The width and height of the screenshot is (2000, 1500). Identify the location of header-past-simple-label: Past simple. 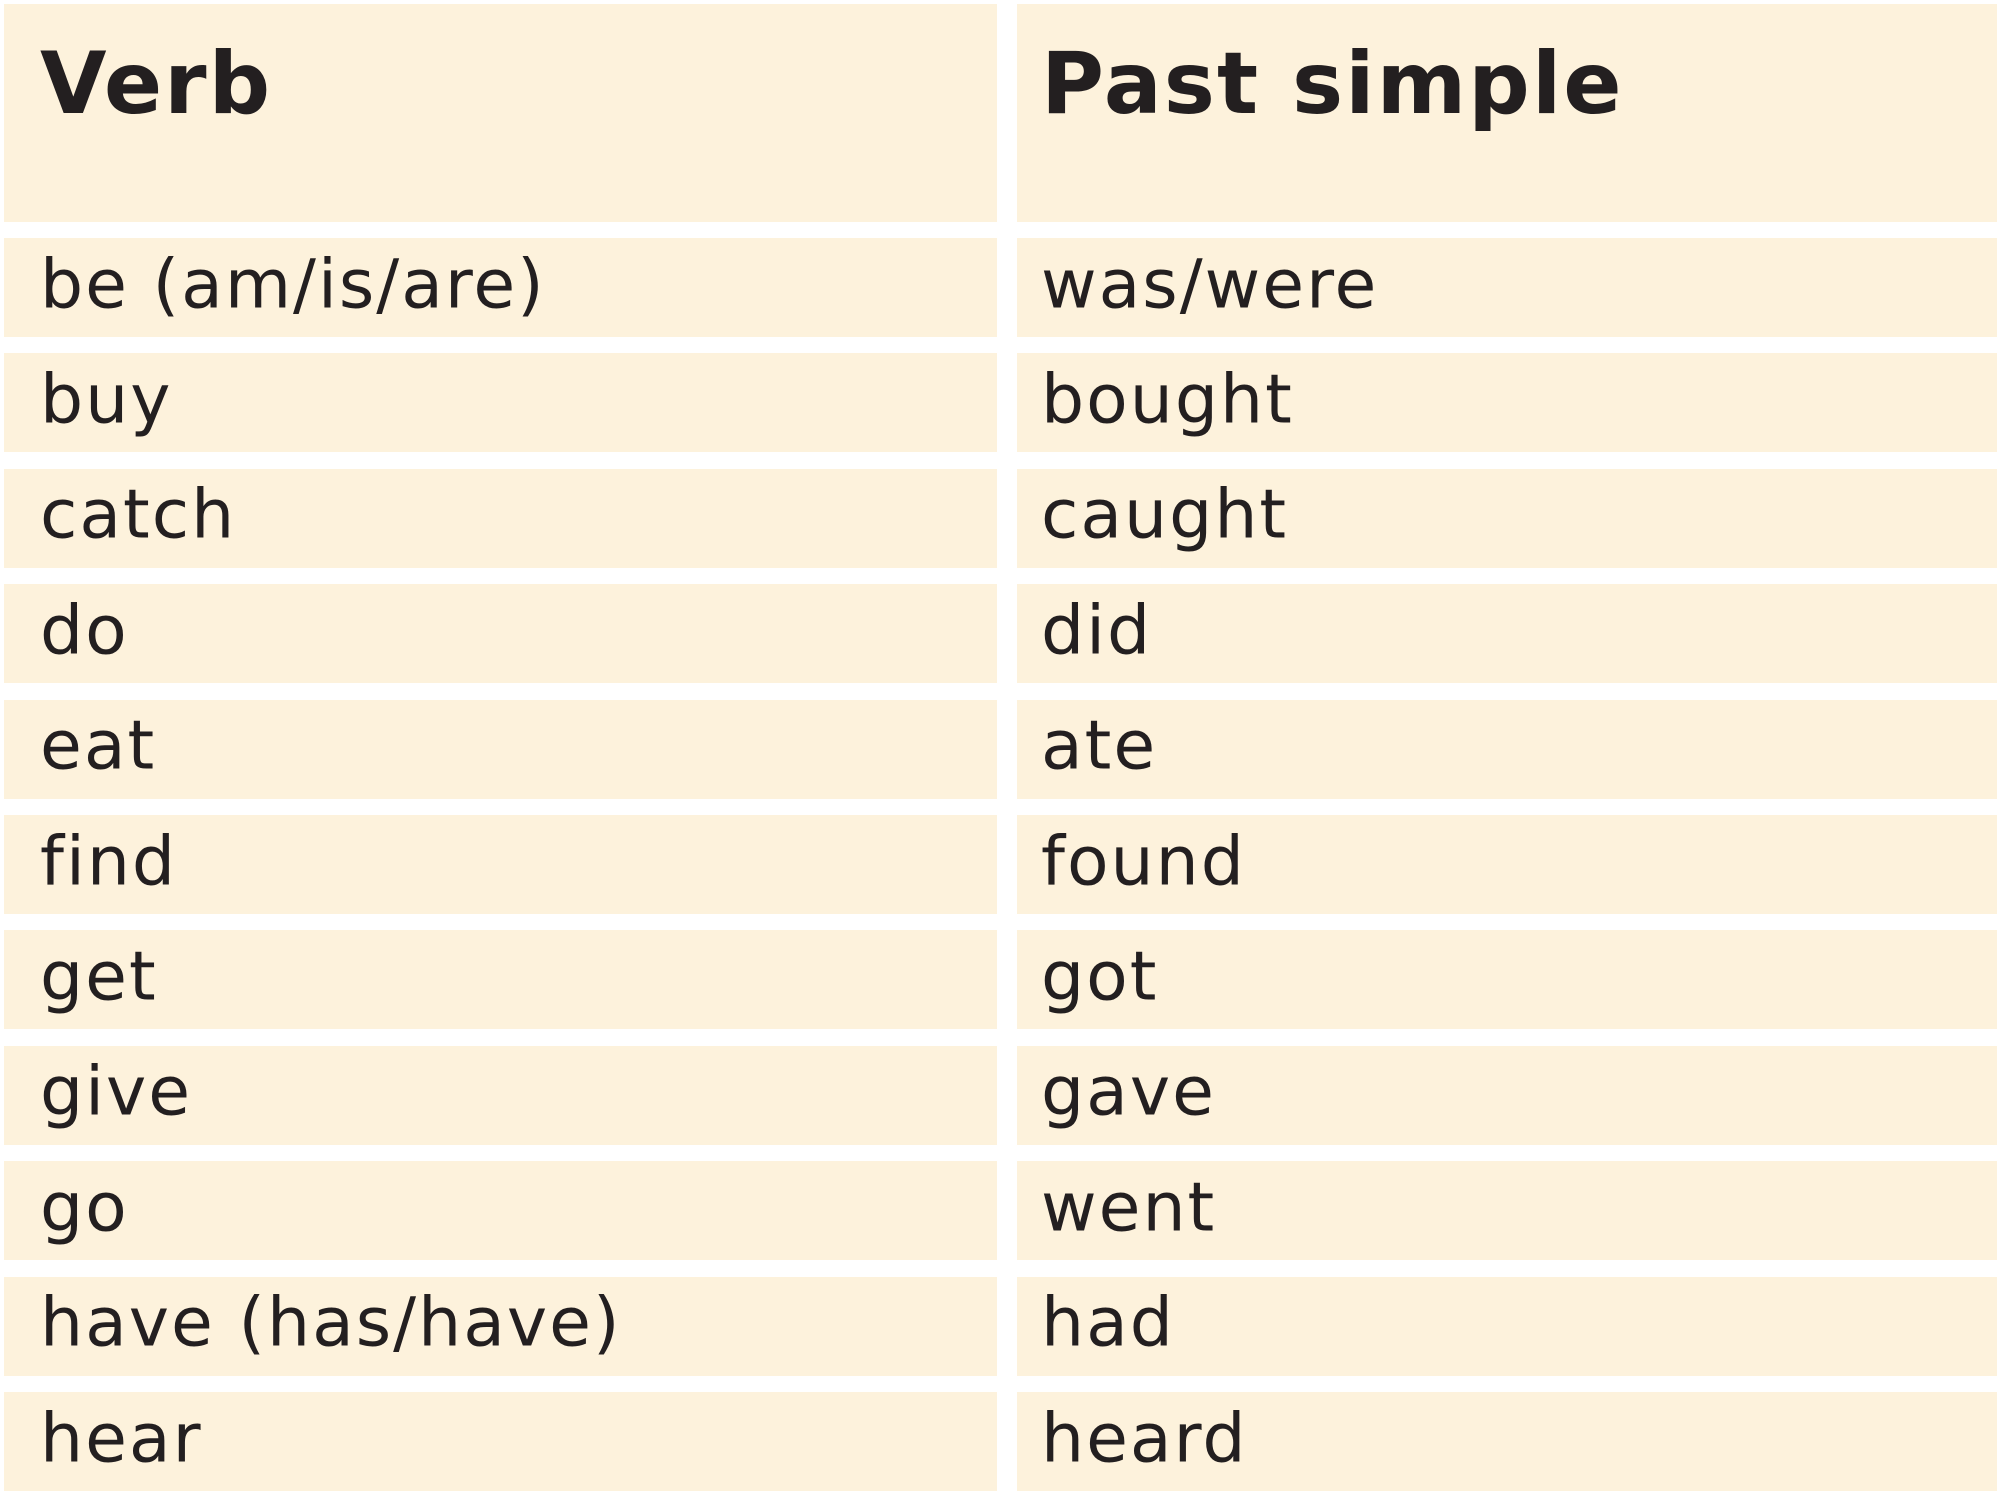
(1332, 84).